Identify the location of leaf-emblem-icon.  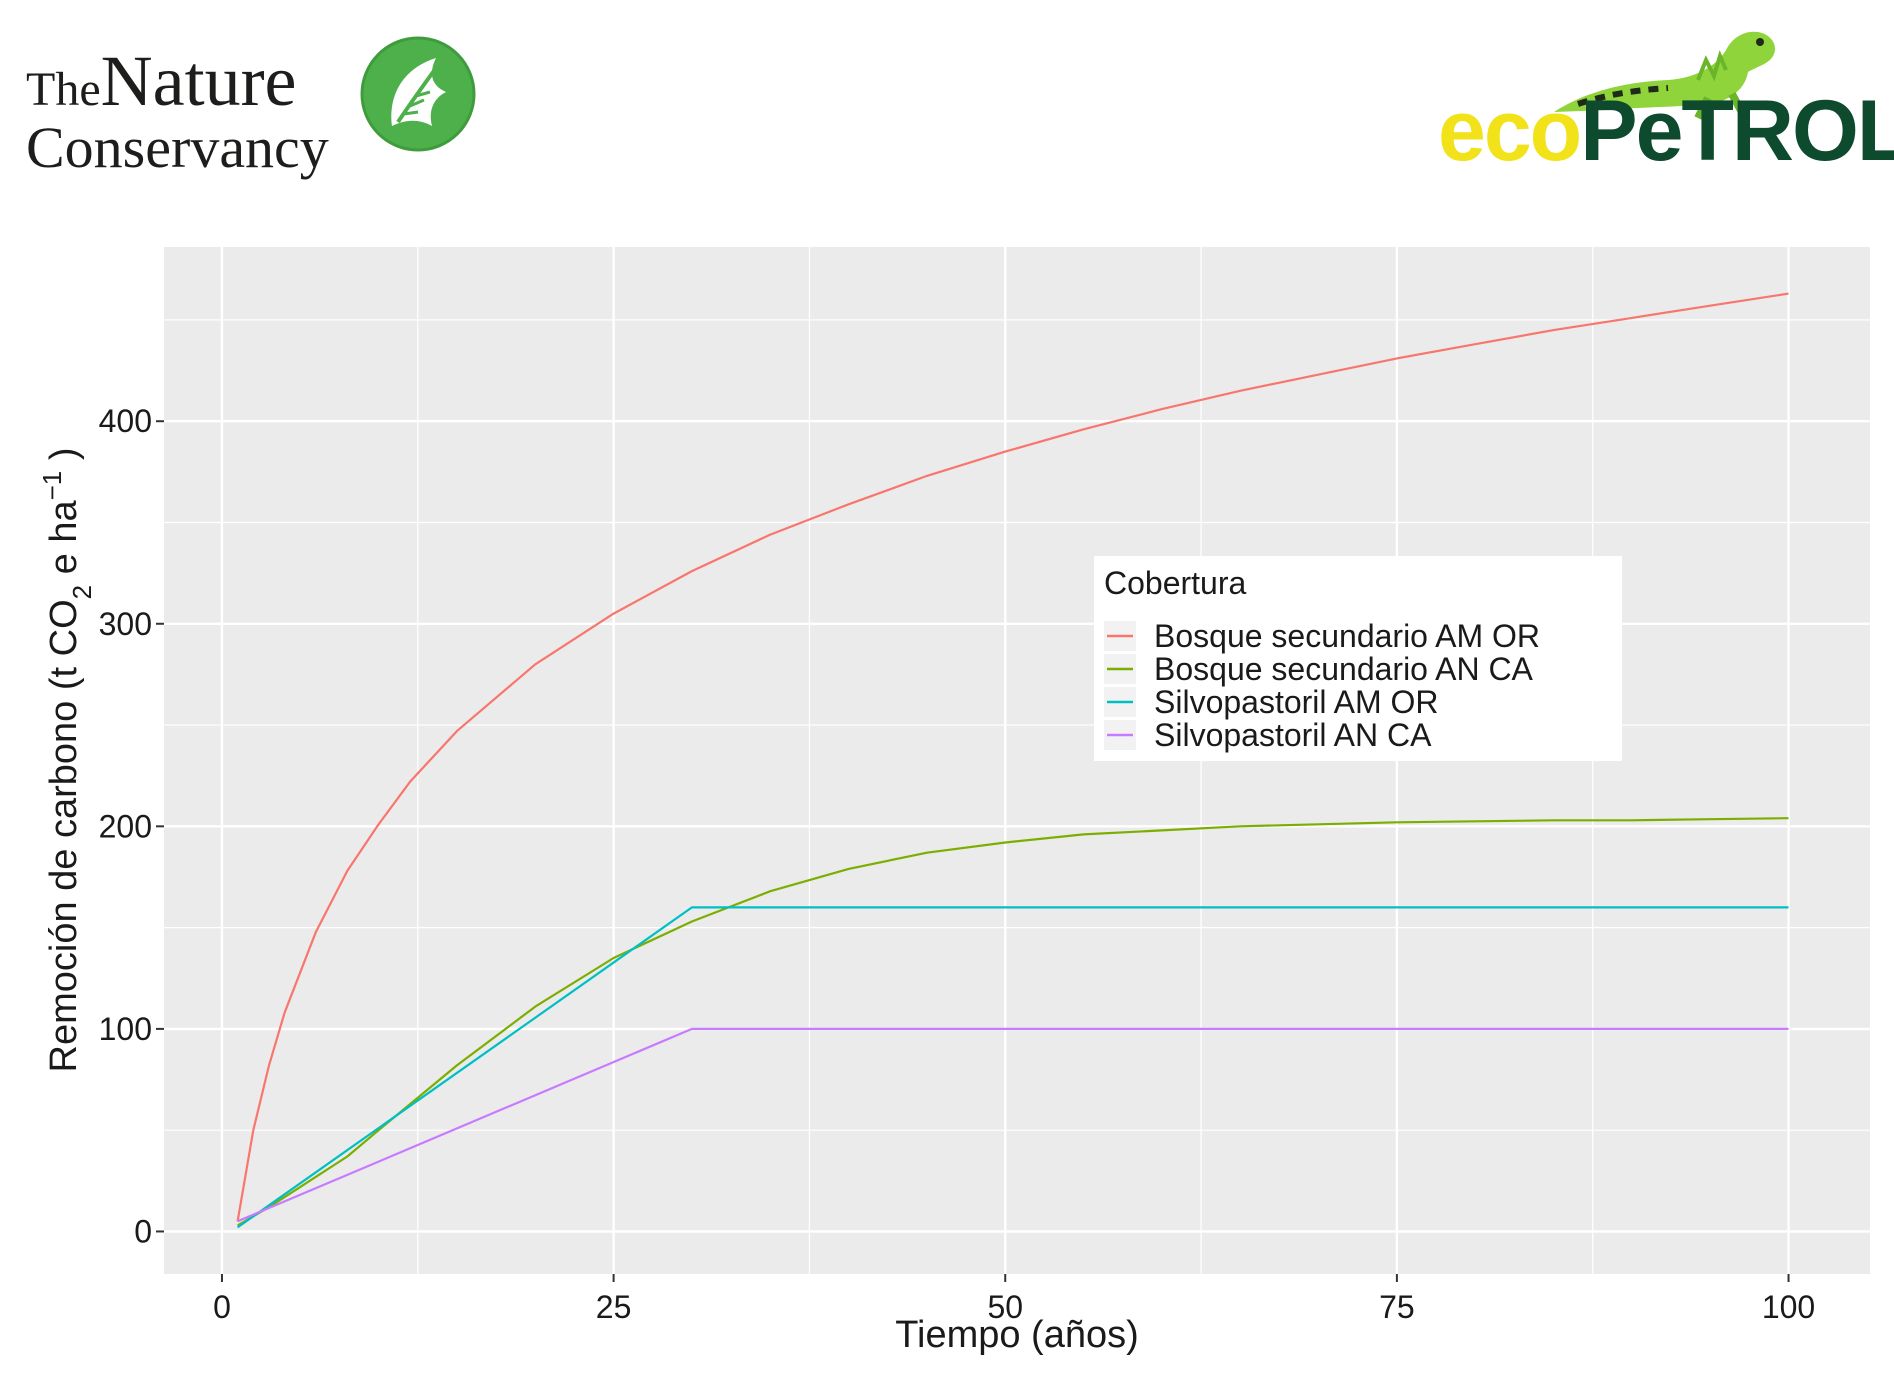
(418, 94).